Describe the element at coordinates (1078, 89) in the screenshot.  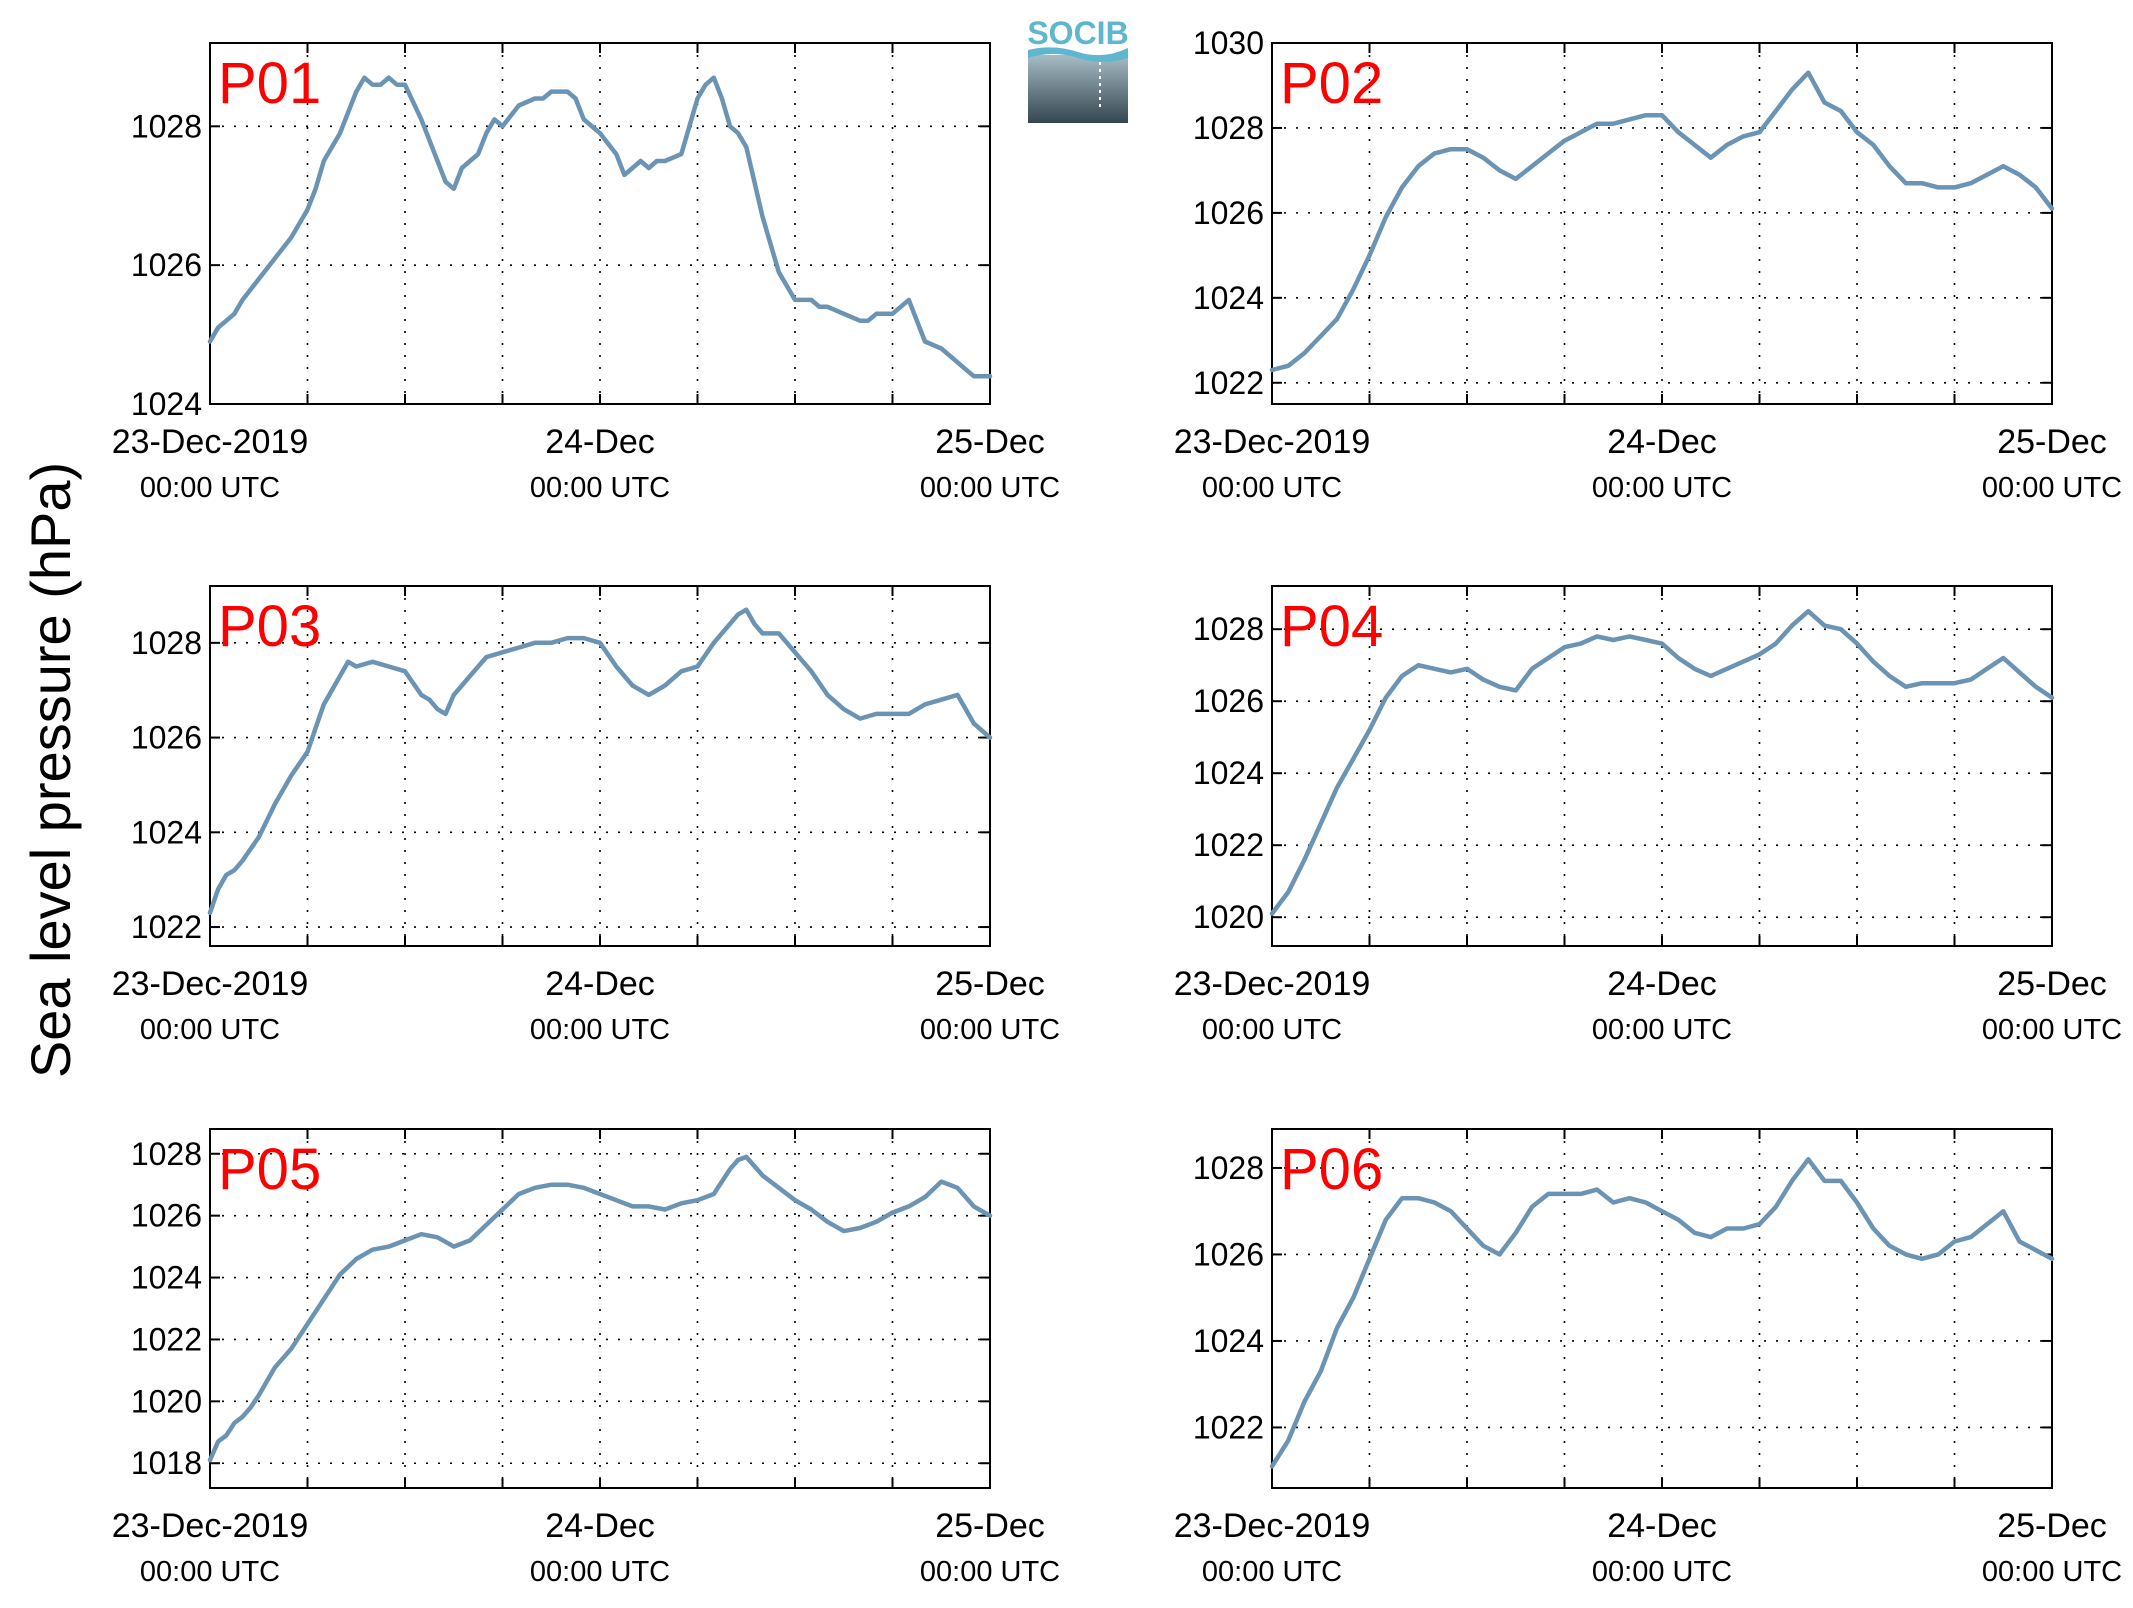
I see `socib-logo-block` at that location.